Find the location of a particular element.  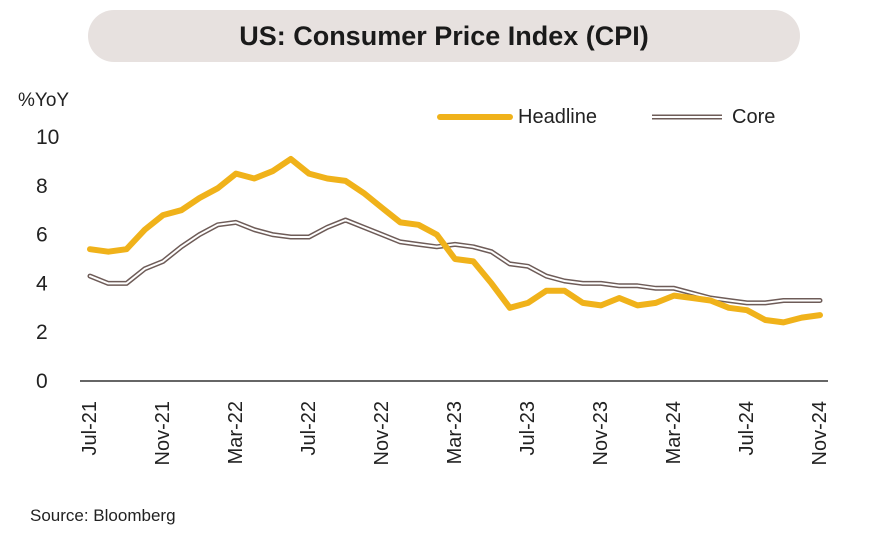

x-tick-label: Mar-23 is located at coordinates (455, 432).